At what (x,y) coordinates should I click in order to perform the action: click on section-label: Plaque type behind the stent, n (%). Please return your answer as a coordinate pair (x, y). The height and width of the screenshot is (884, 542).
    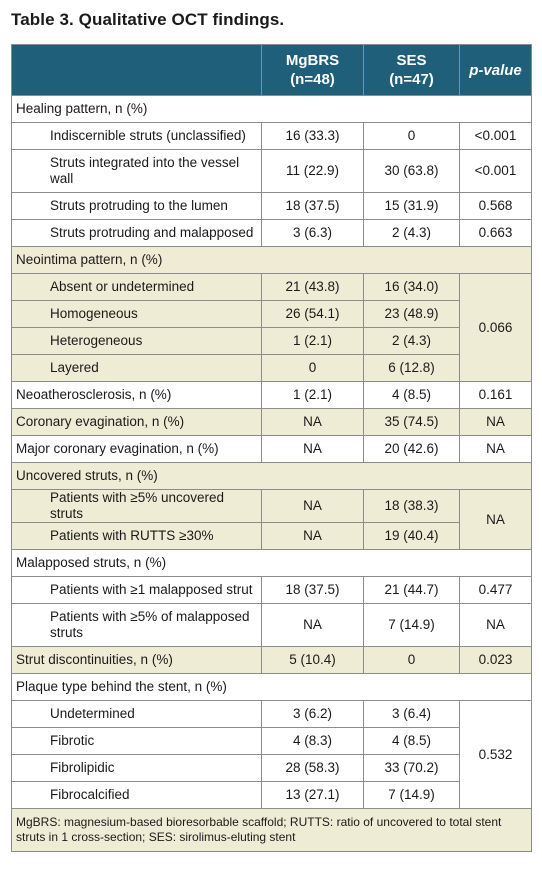
    Looking at the image, I should click on (271, 687).